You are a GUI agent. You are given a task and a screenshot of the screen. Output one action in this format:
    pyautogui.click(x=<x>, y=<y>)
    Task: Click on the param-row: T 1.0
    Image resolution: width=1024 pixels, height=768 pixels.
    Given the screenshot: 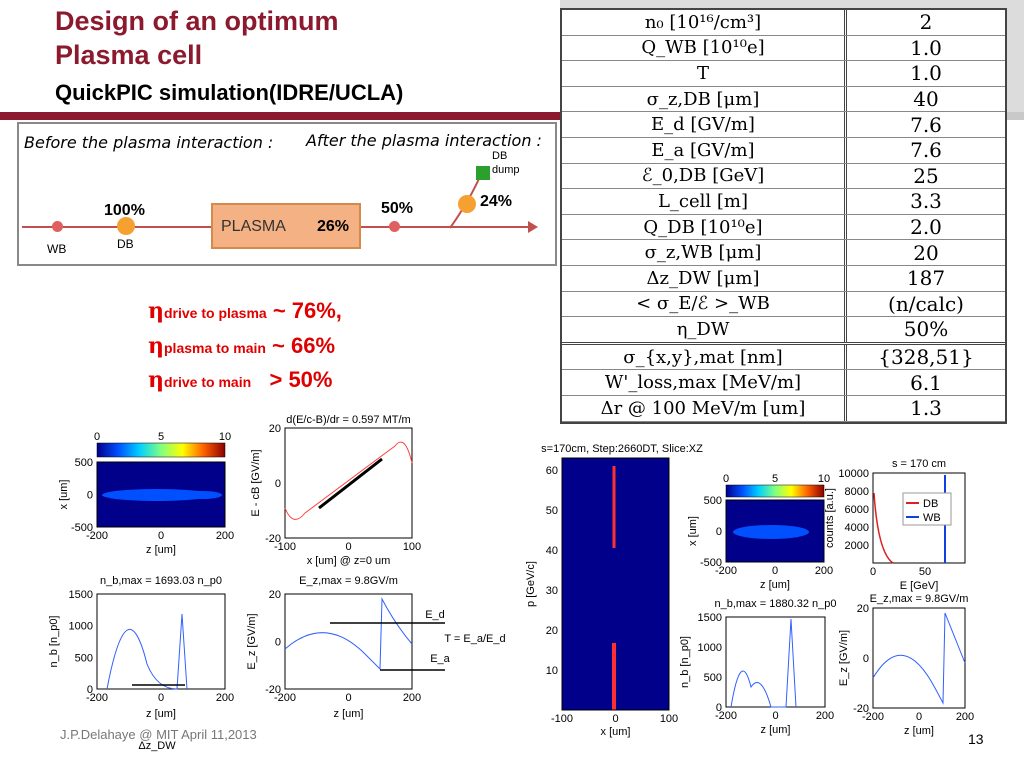 What is the action you would take?
    pyautogui.click(x=783, y=74)
    